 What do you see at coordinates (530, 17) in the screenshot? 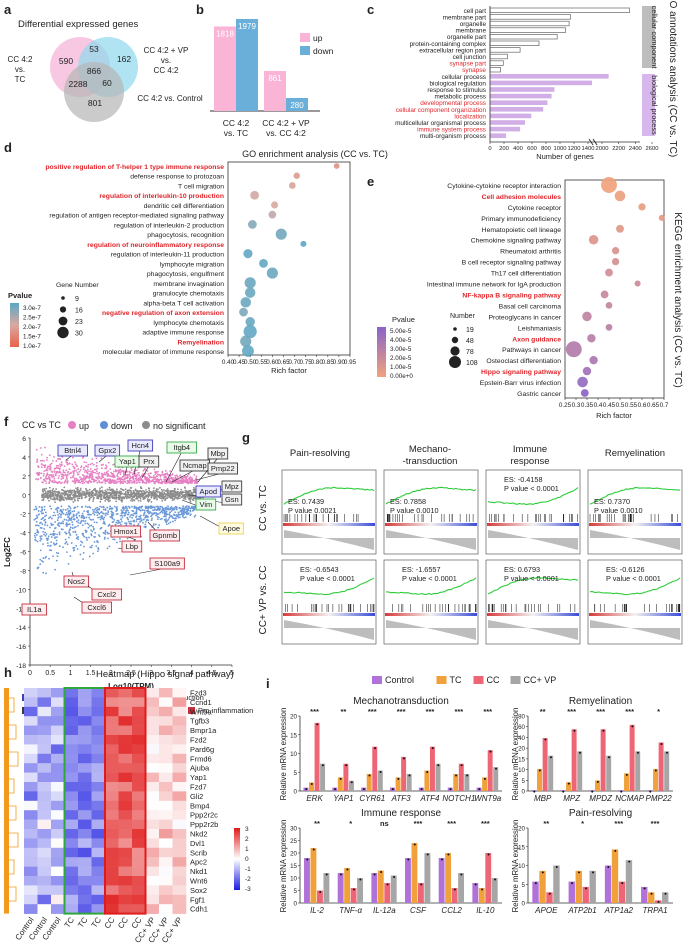
I see `go-bar` at bounding box center [530, 17].